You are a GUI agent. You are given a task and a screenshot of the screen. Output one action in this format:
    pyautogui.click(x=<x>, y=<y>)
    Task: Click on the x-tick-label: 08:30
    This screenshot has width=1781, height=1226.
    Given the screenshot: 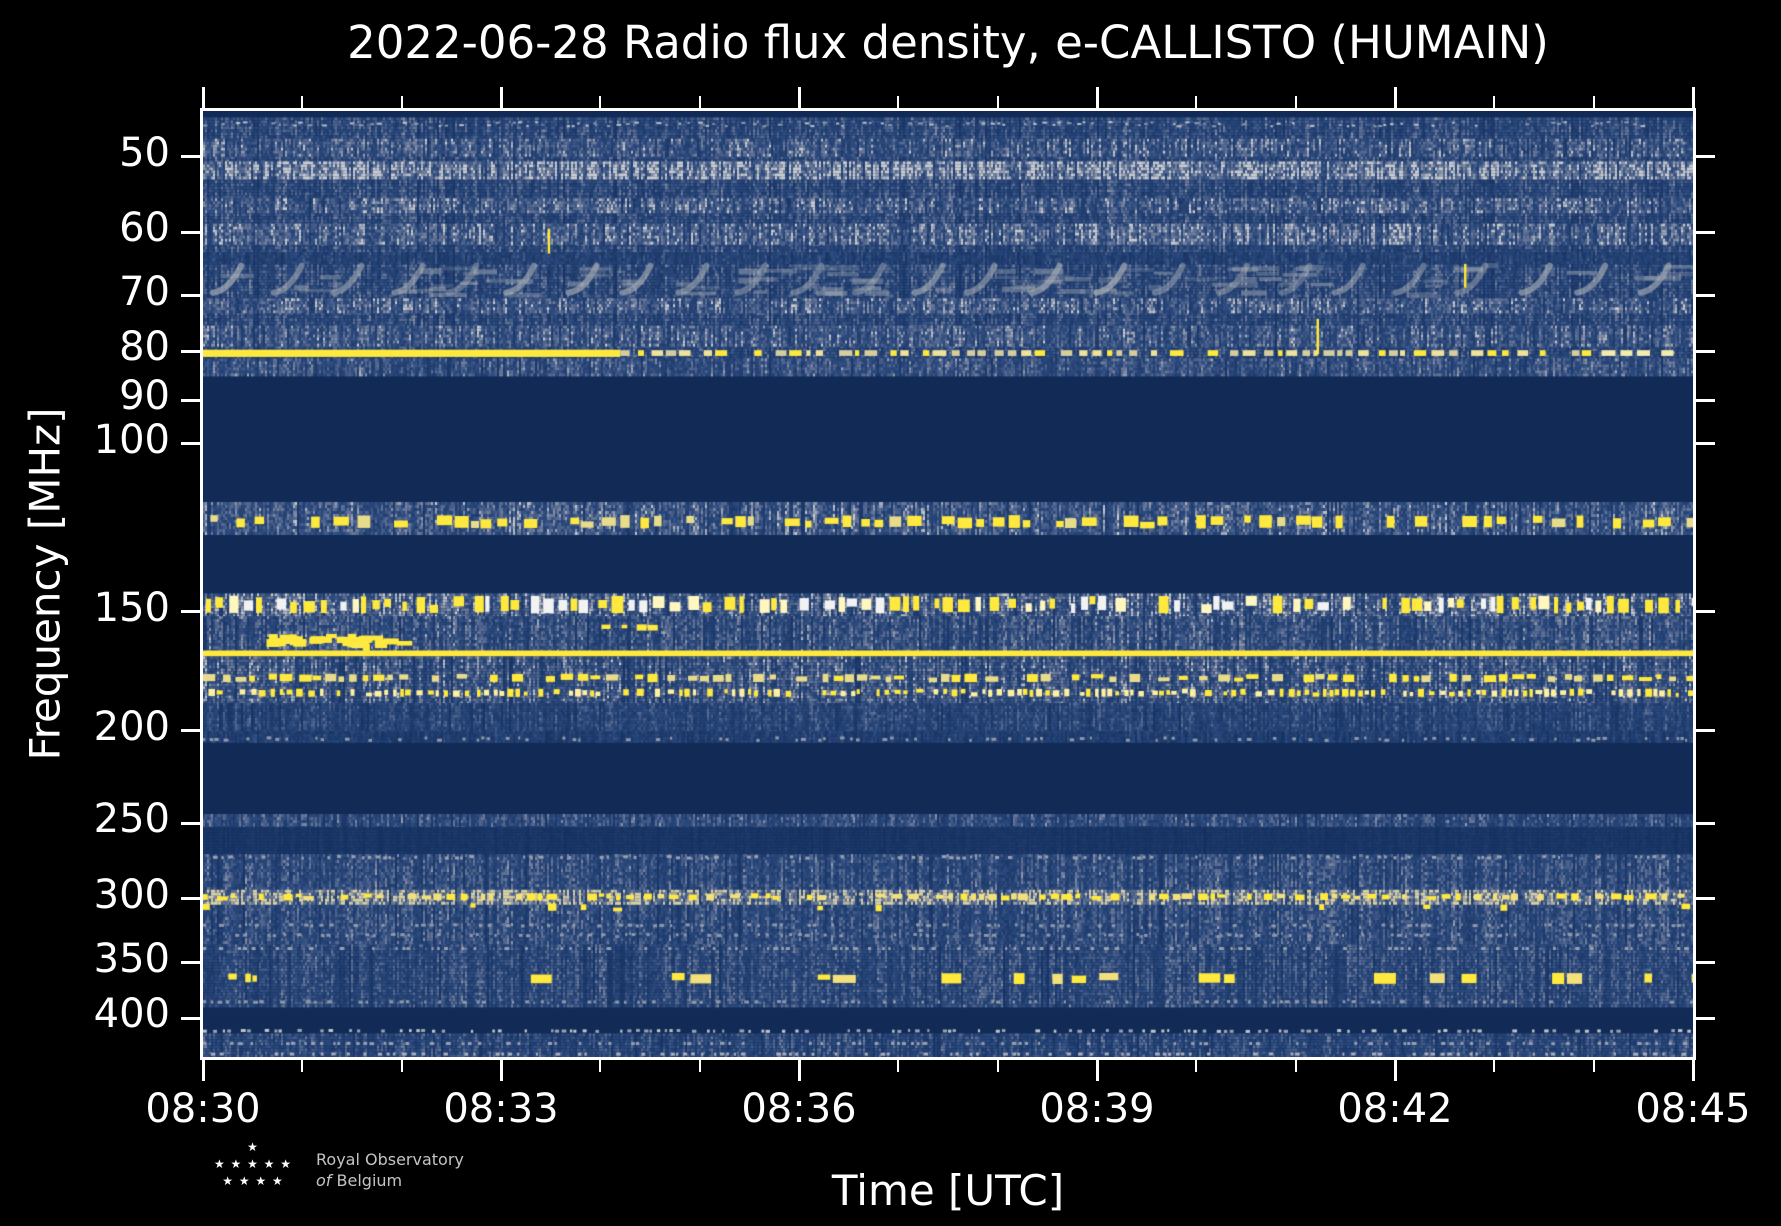 What is the action you would take?
    pyautogui.click(x=203, y=1109)
    